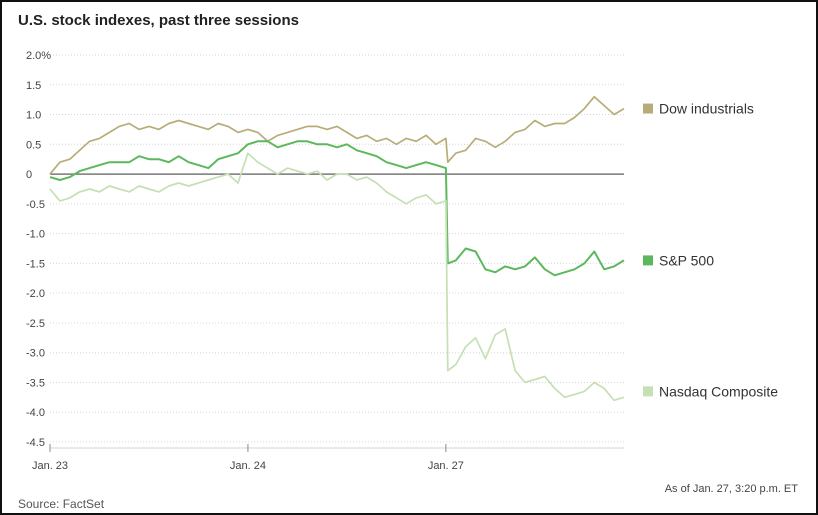 This screenshot has width=818, height=515. I want to click on y-tick-label: -4.0, so click(35, 413).